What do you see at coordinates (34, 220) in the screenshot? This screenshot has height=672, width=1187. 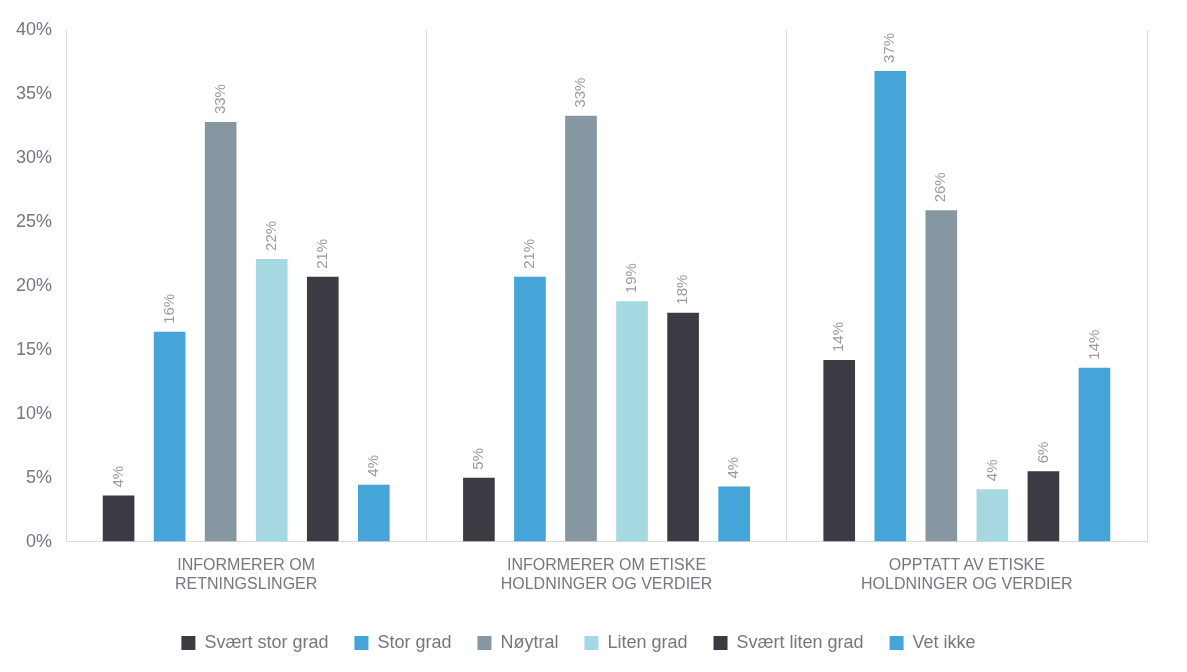 I see `y-tick-label: 25%` at bounding box center [34, 220].